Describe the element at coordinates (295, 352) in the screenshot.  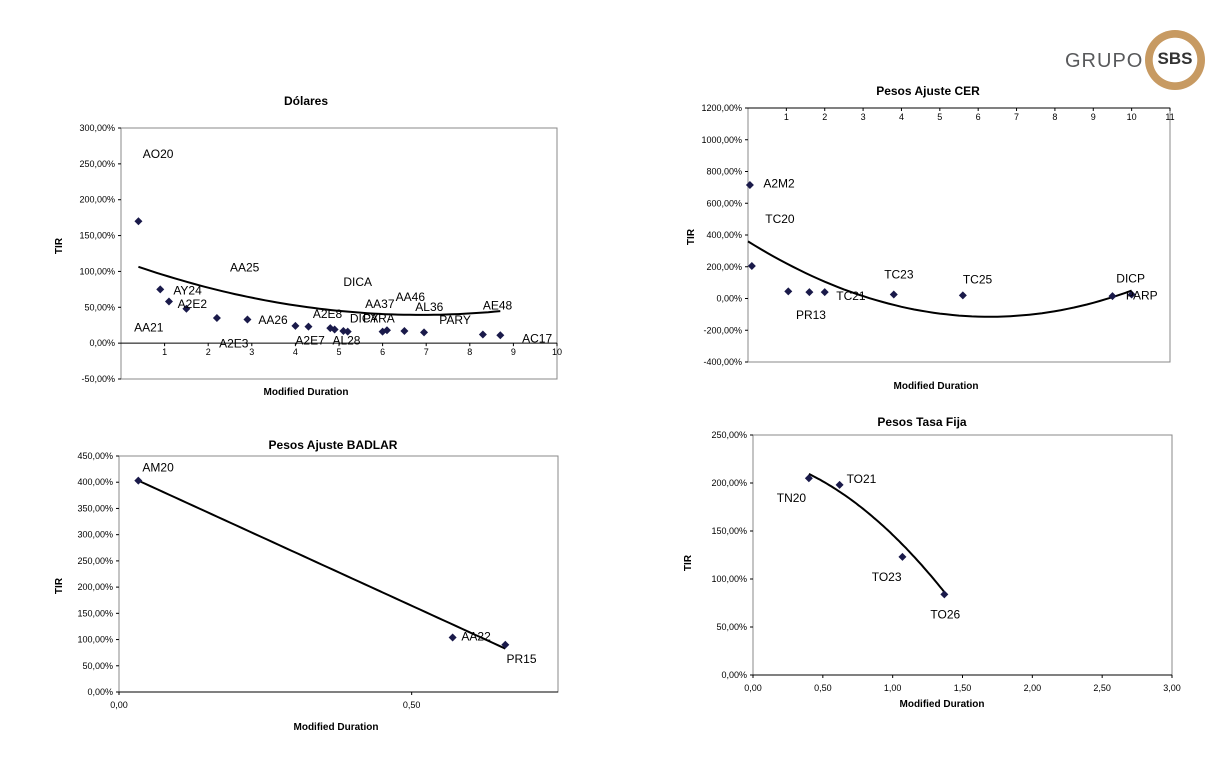
I see `x-tick-label: 4` at that location.